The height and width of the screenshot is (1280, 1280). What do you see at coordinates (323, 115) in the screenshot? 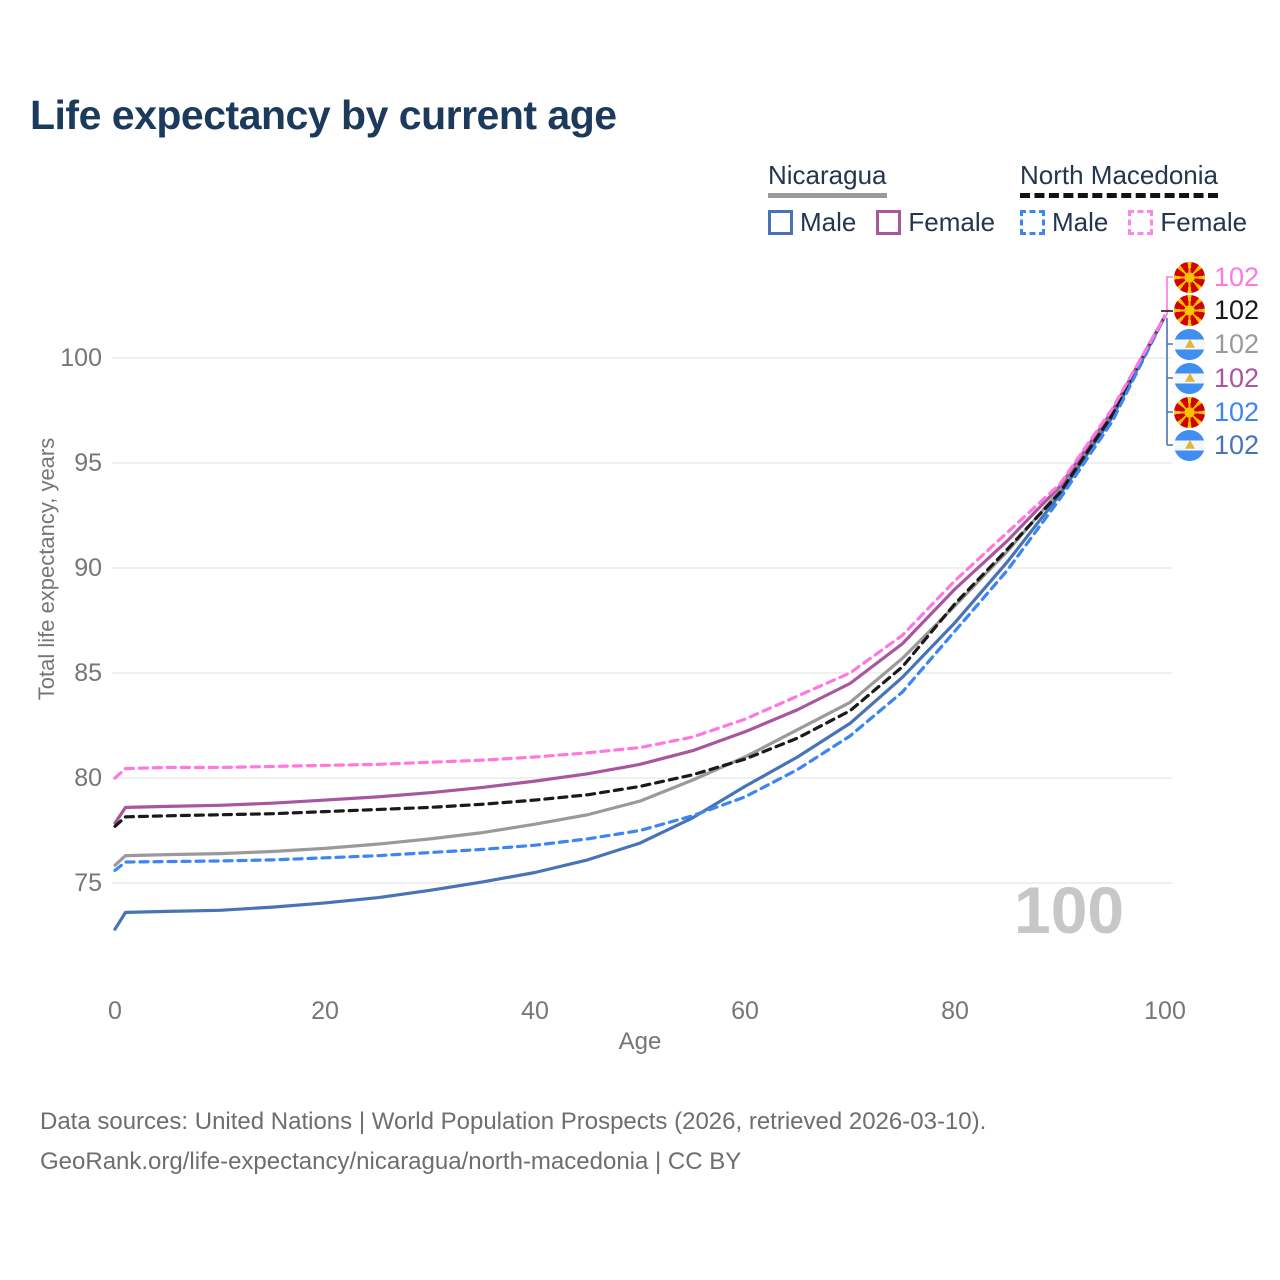
I see `page-title: Life expectancy by current age` at bounding box center [323, 115].